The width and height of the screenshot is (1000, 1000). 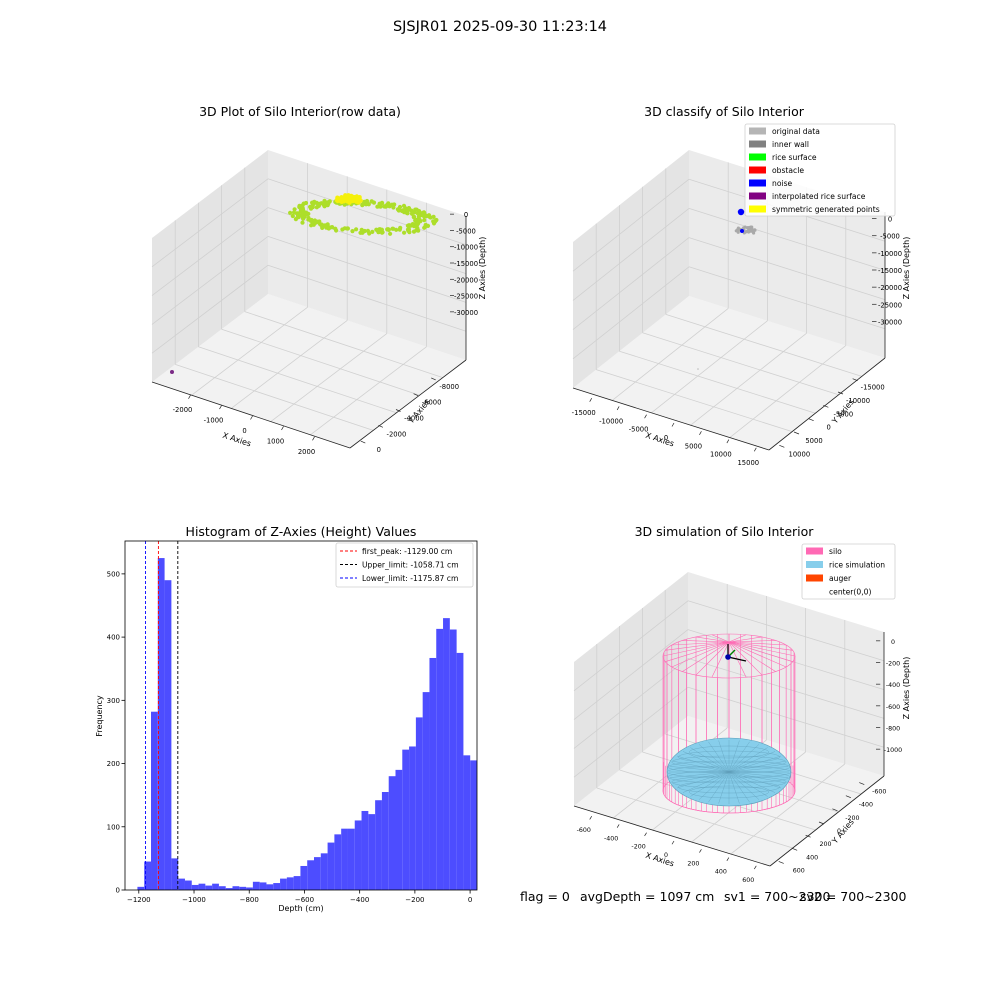 I want to click on simulation-legend-swatch, so click(x=814, y=578).